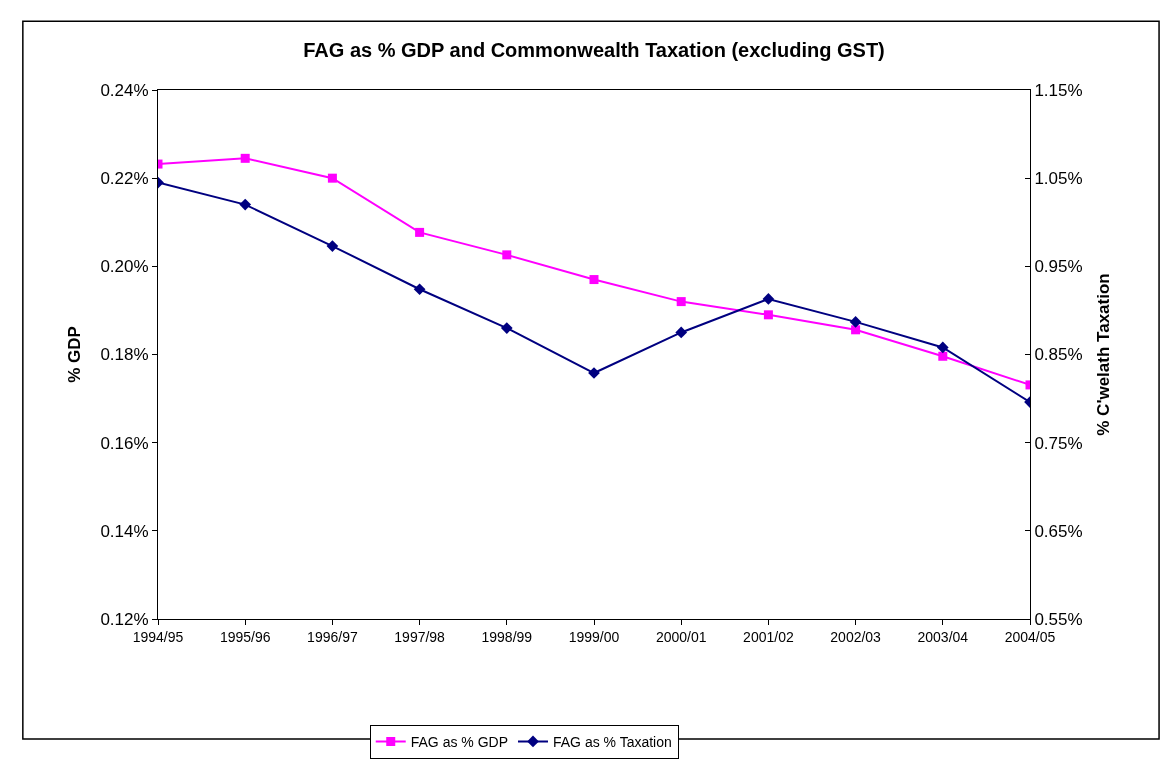 The image size is (1163, 771). Describe the element at coordinates (1058, 355) in the screenshot. I see `y2-tick-label: 0.85%` at that location.